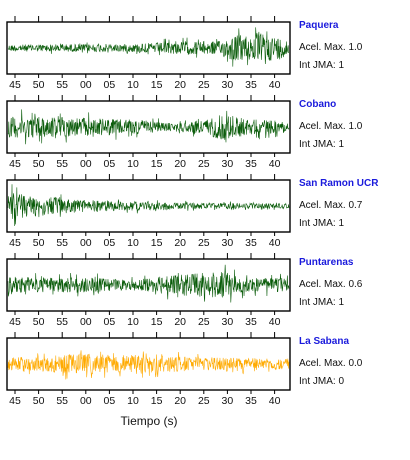 The image size is (410, 460). What do you see at coordinates (326, 262) in the screenshot?
I see `station-name: Puntarenas` at bounding box center [326, 262].